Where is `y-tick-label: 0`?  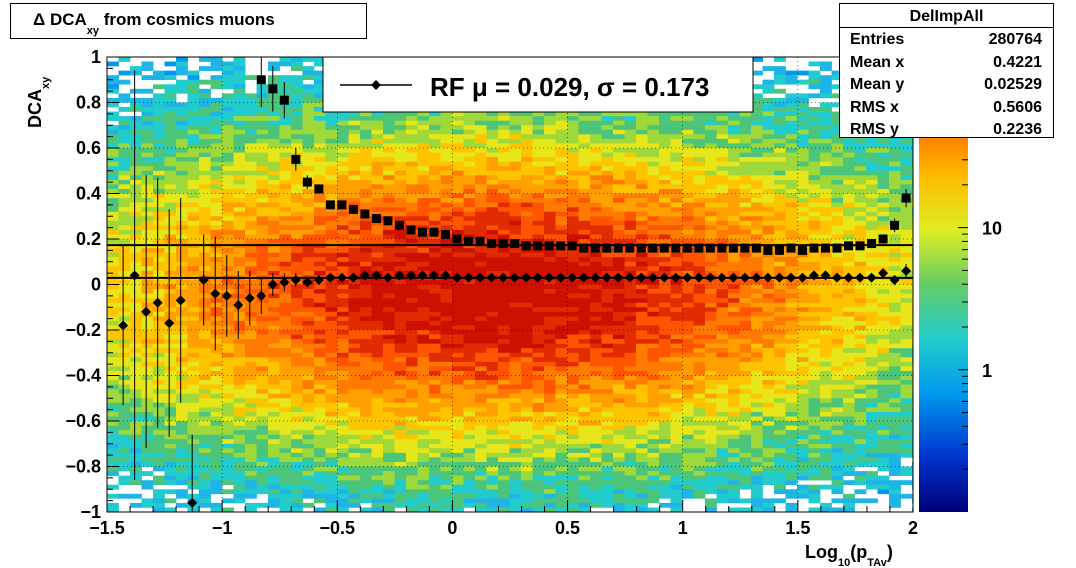
y-tick-label: 0 is located at coordinates (96, 285).